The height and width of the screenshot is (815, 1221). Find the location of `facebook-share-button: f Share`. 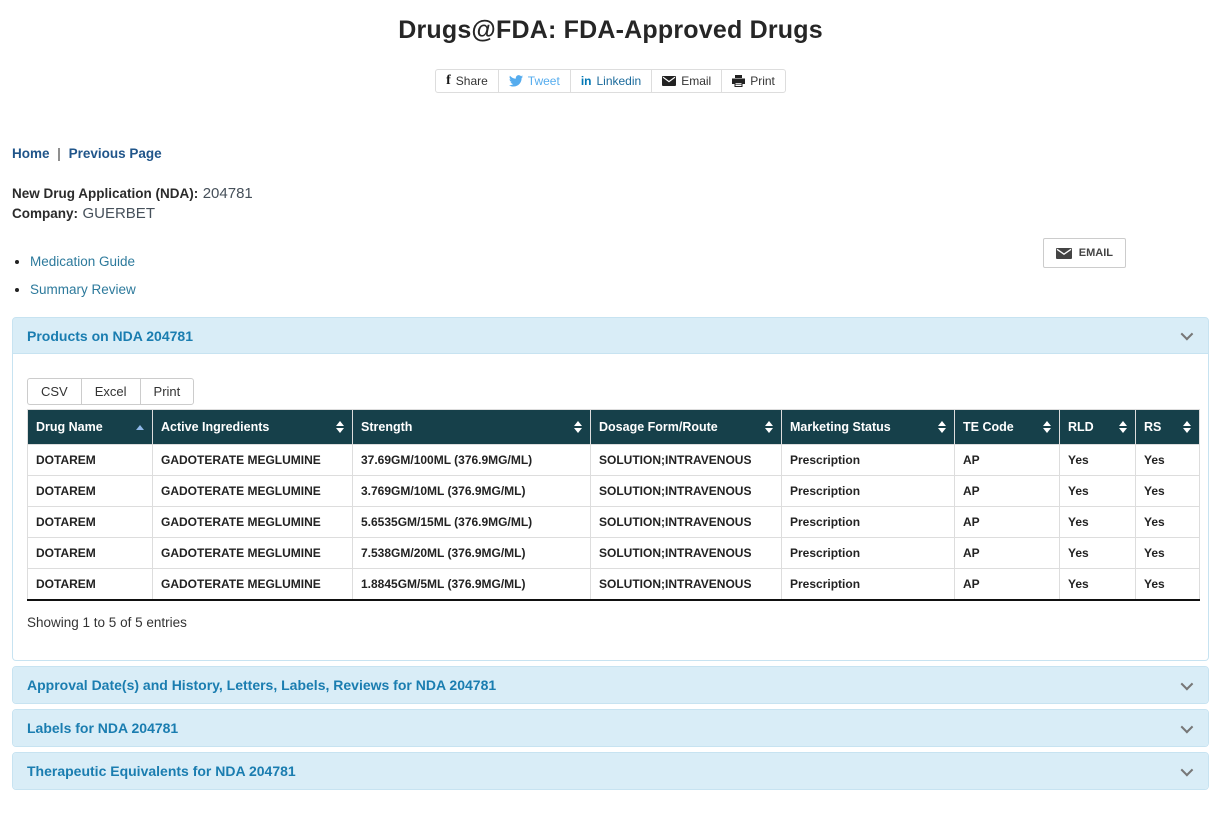

facebook-share-button: f Share is located at coordinates (467, 81).